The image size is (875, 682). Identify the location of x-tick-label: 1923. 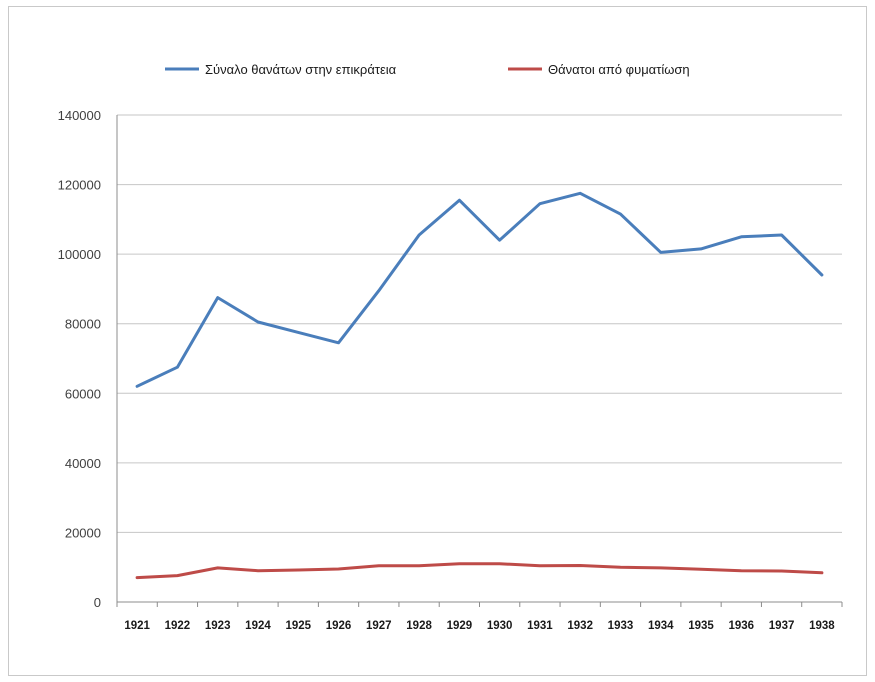
(218, 626).